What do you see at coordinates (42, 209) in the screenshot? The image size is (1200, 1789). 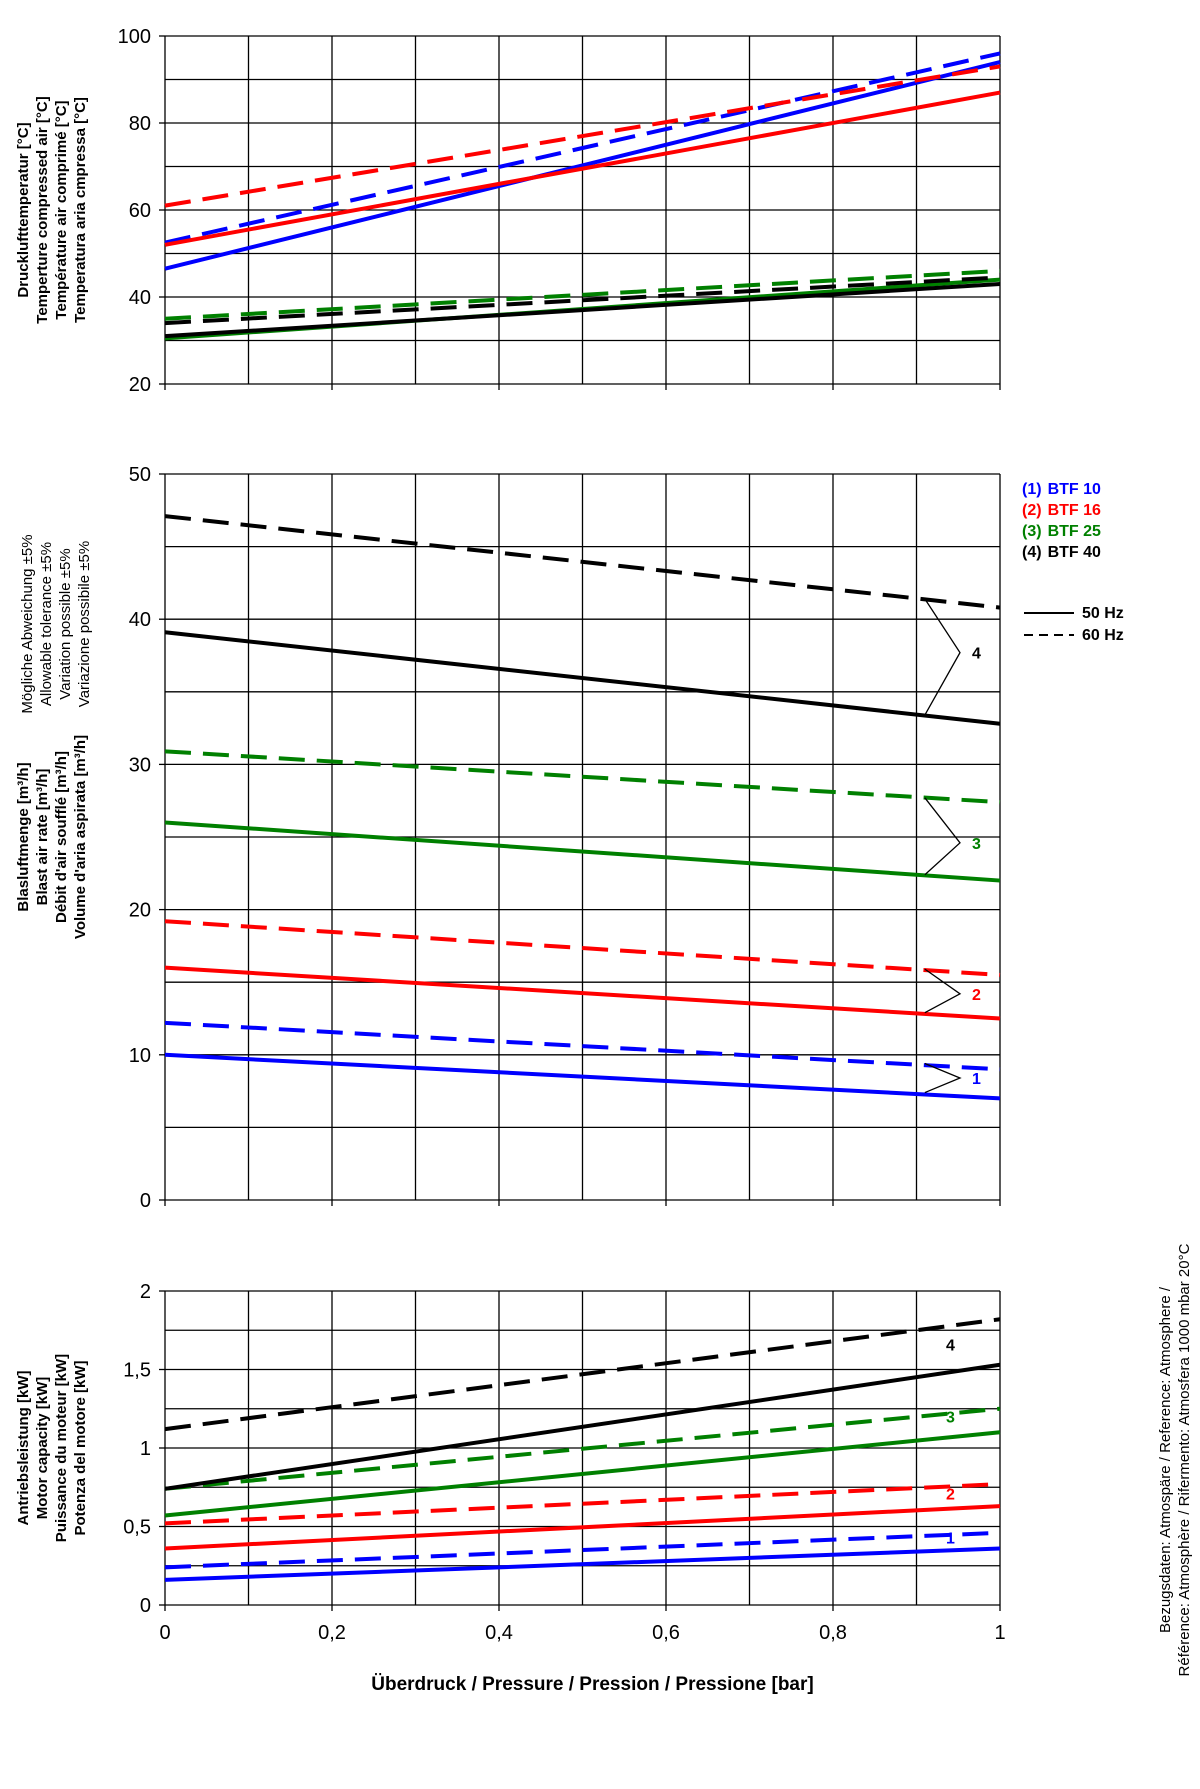 I see `y-axis-label-line: Temperture compressed air [°C]` at bounding box center [42, 209].